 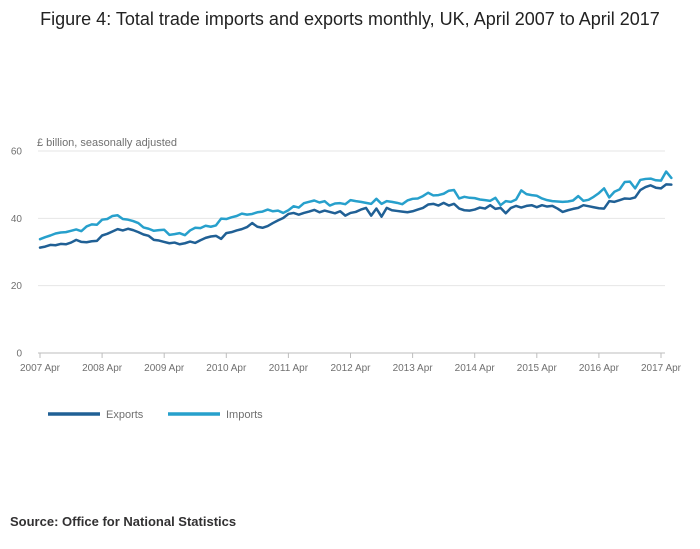 What do you see at coordinates (350, 368) in the screenshot?
I see `x-tick-label: 2012 Apr` at bounding box center [350, 368].